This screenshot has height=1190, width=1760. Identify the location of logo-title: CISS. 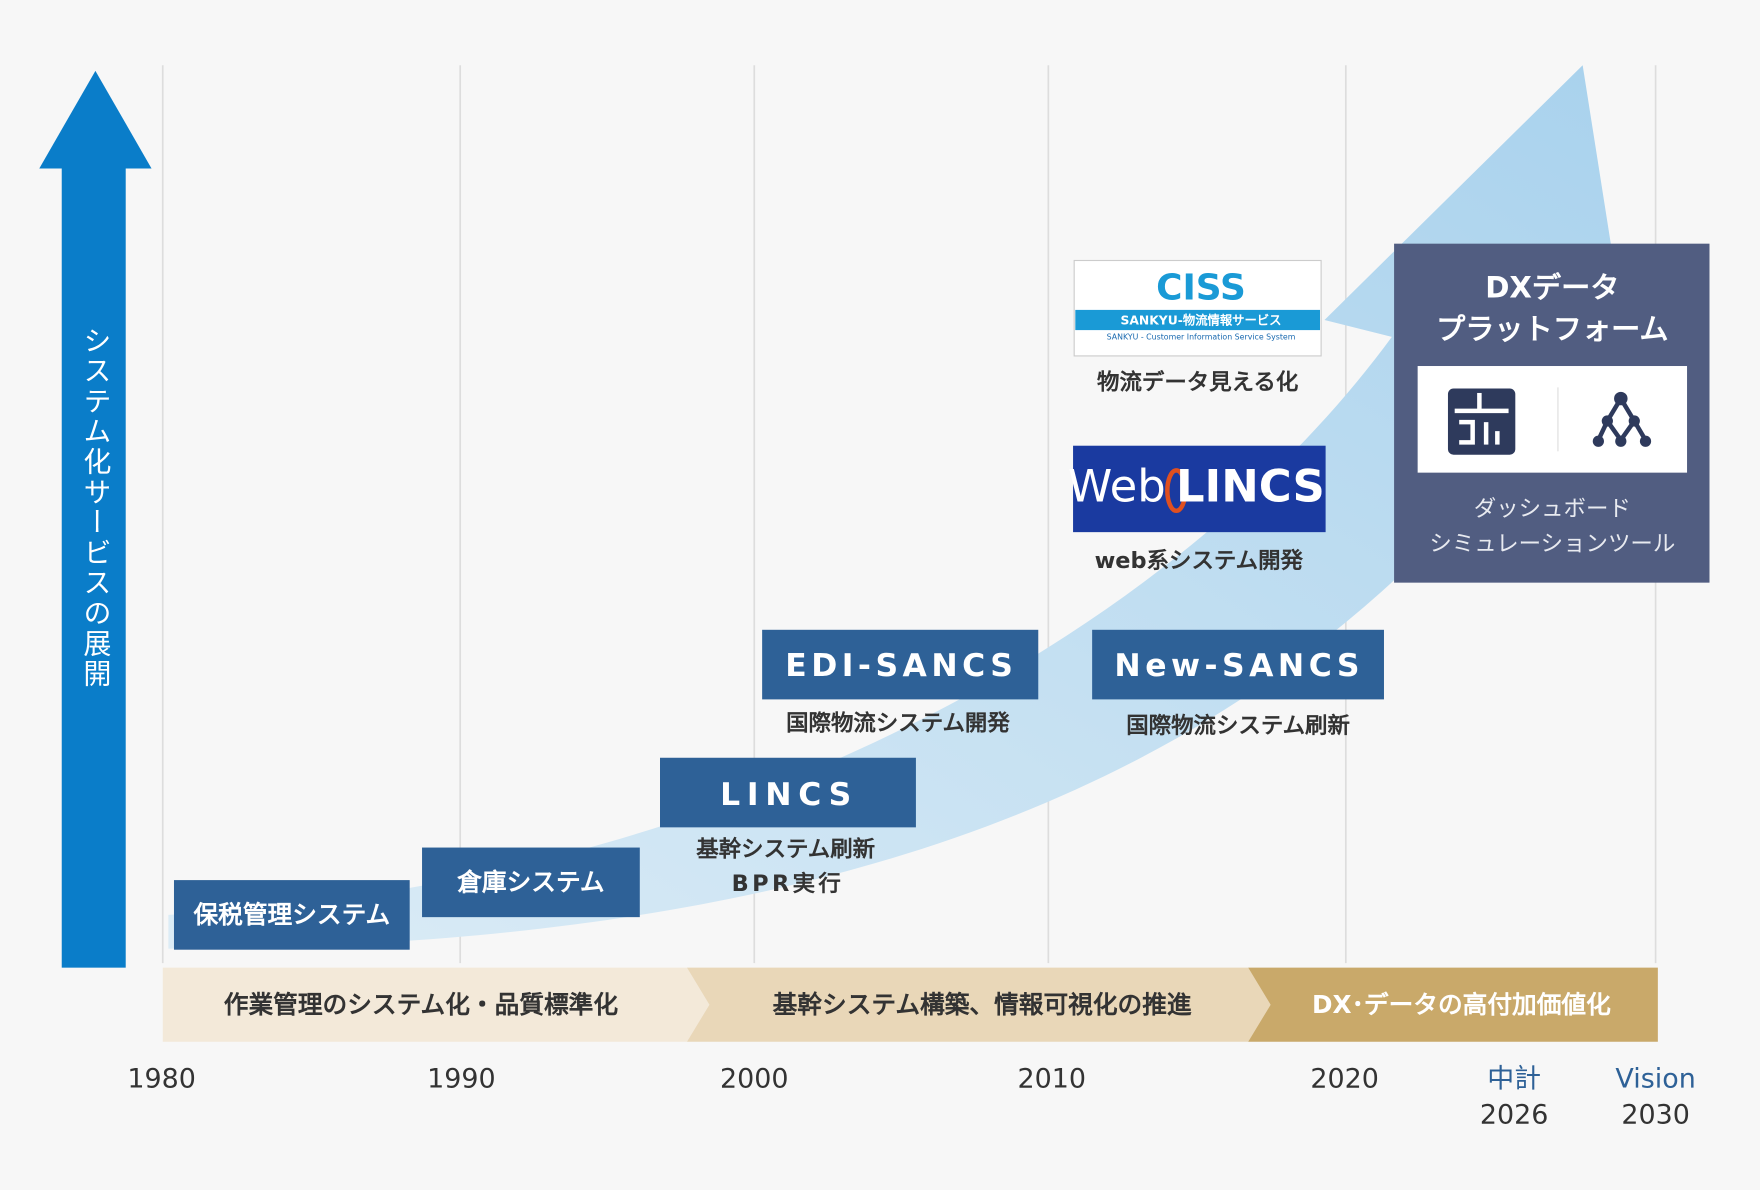
(1201, 288).